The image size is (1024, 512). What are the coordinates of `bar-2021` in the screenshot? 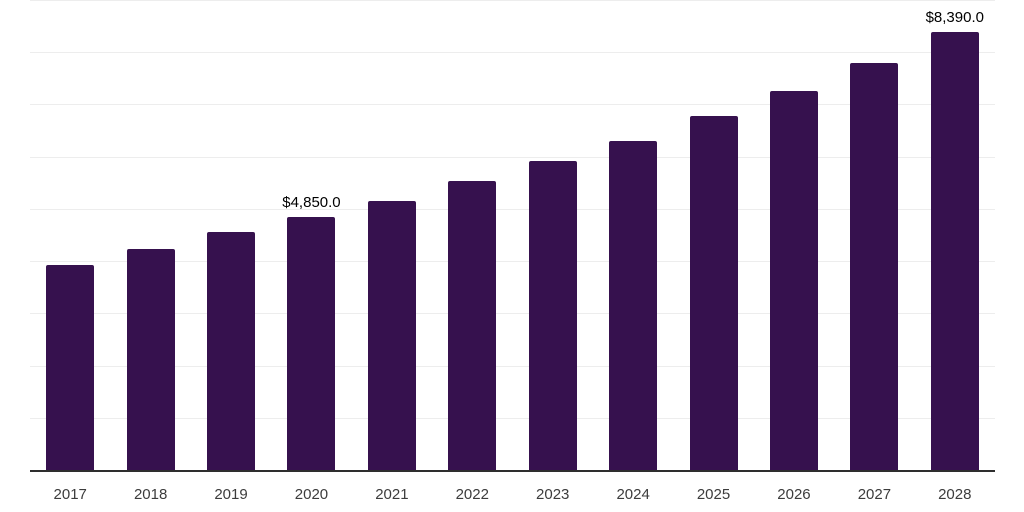 It's located at (391, 335).